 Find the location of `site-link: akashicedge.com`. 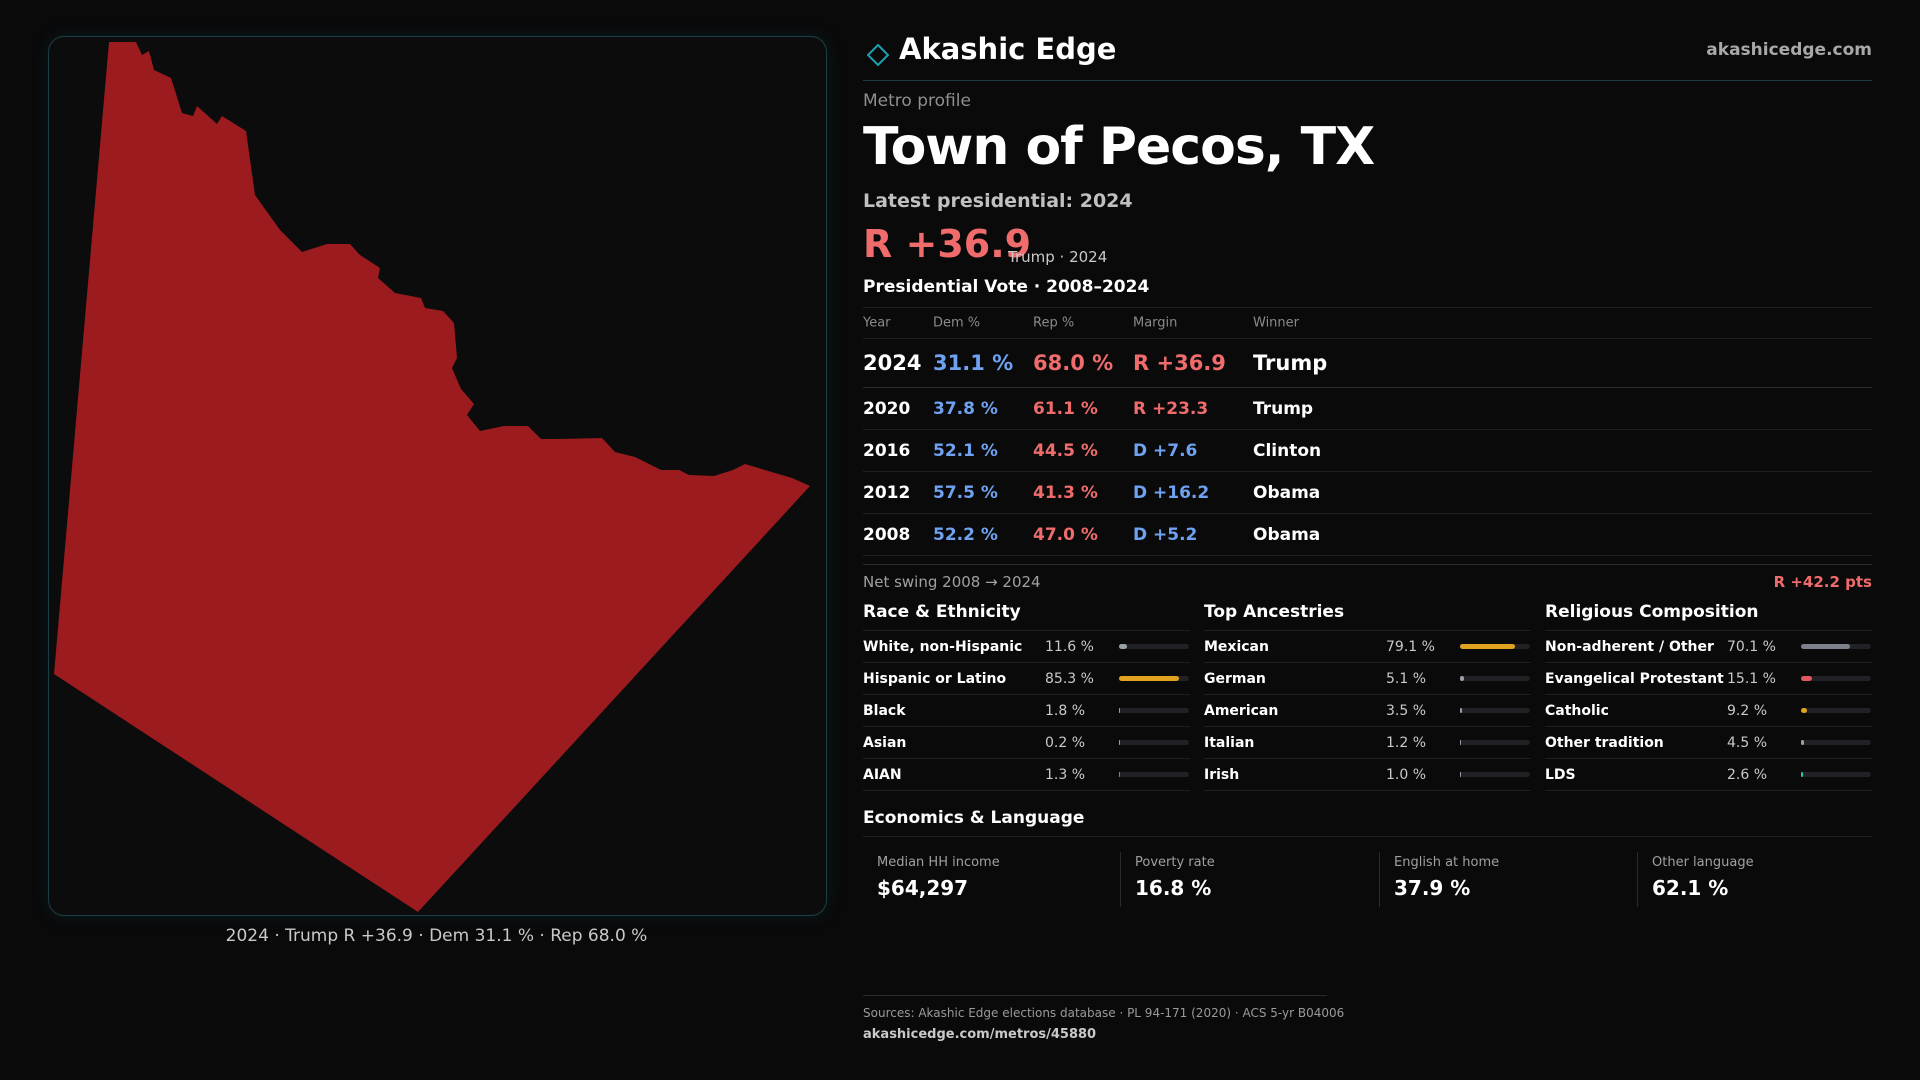

site-link: akashicedge.com is located at coordinates (1789, 50).